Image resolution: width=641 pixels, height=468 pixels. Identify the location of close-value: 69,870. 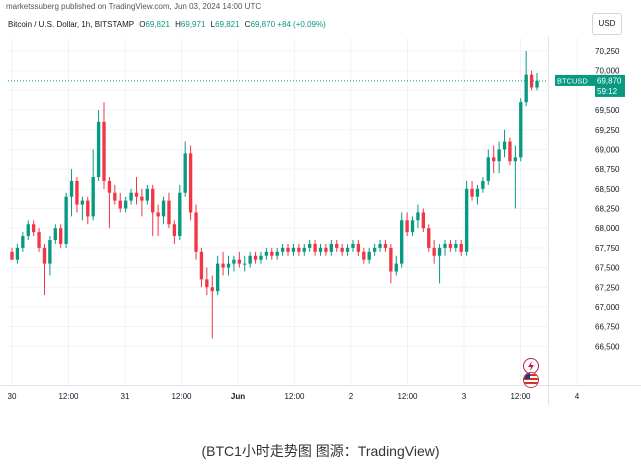
(263, 24).